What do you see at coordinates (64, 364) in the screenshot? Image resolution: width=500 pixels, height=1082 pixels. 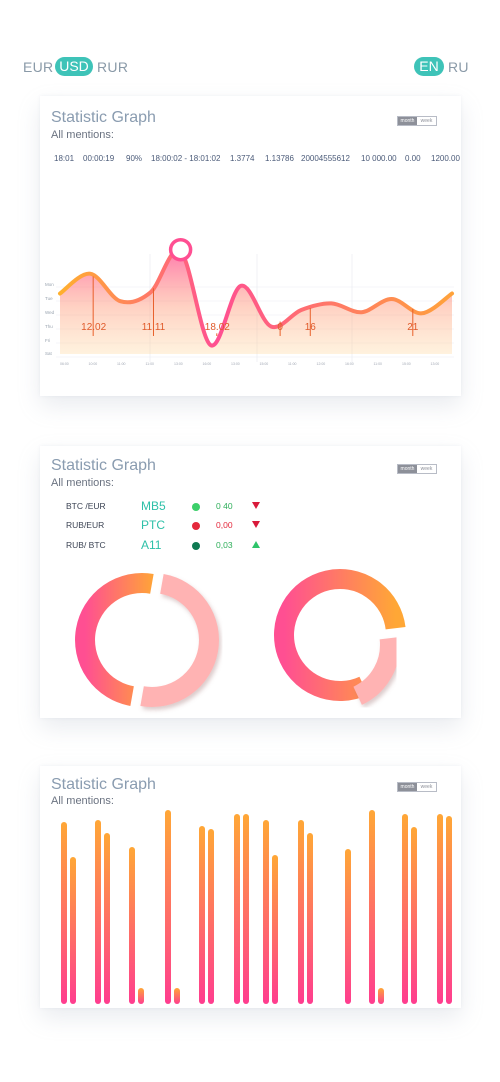 I see `x-tick-label: 06:00` at bounding box center [64, 364].